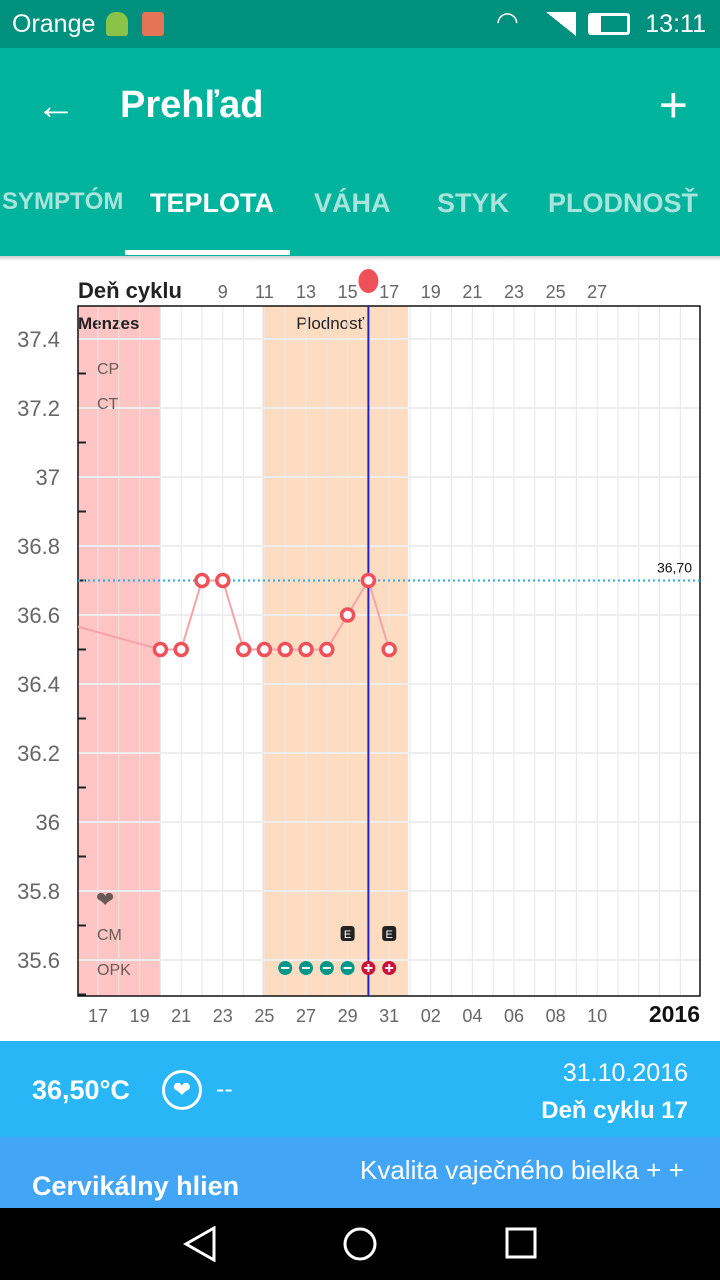 Image resolution: width=720 pixels, height=1280 pixels. Describe the element at coordinates (108, 369) in the screenshot. I see `row-label-cp: CP` at that location.